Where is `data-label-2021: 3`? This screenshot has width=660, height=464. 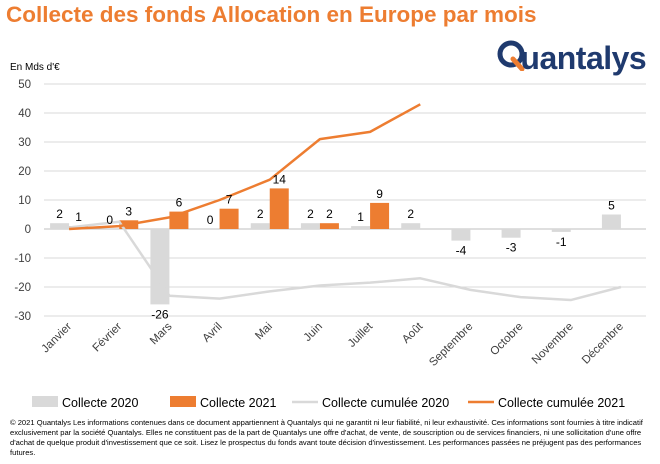 data-label-2021: 3 is located at coordinates (128, 211).